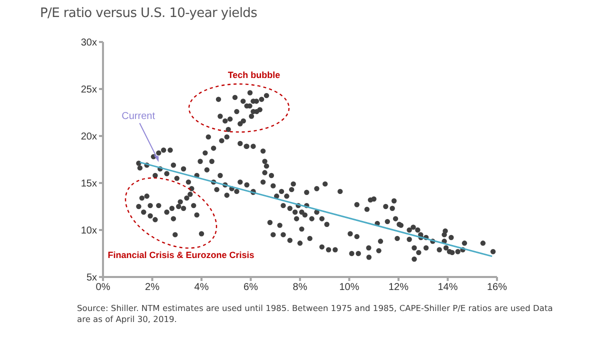 This screenshot has height=341, width=605. Describe the element at coordinates (497, 288) in the screenshot. I see `x-tick-label: 16%` at that location.